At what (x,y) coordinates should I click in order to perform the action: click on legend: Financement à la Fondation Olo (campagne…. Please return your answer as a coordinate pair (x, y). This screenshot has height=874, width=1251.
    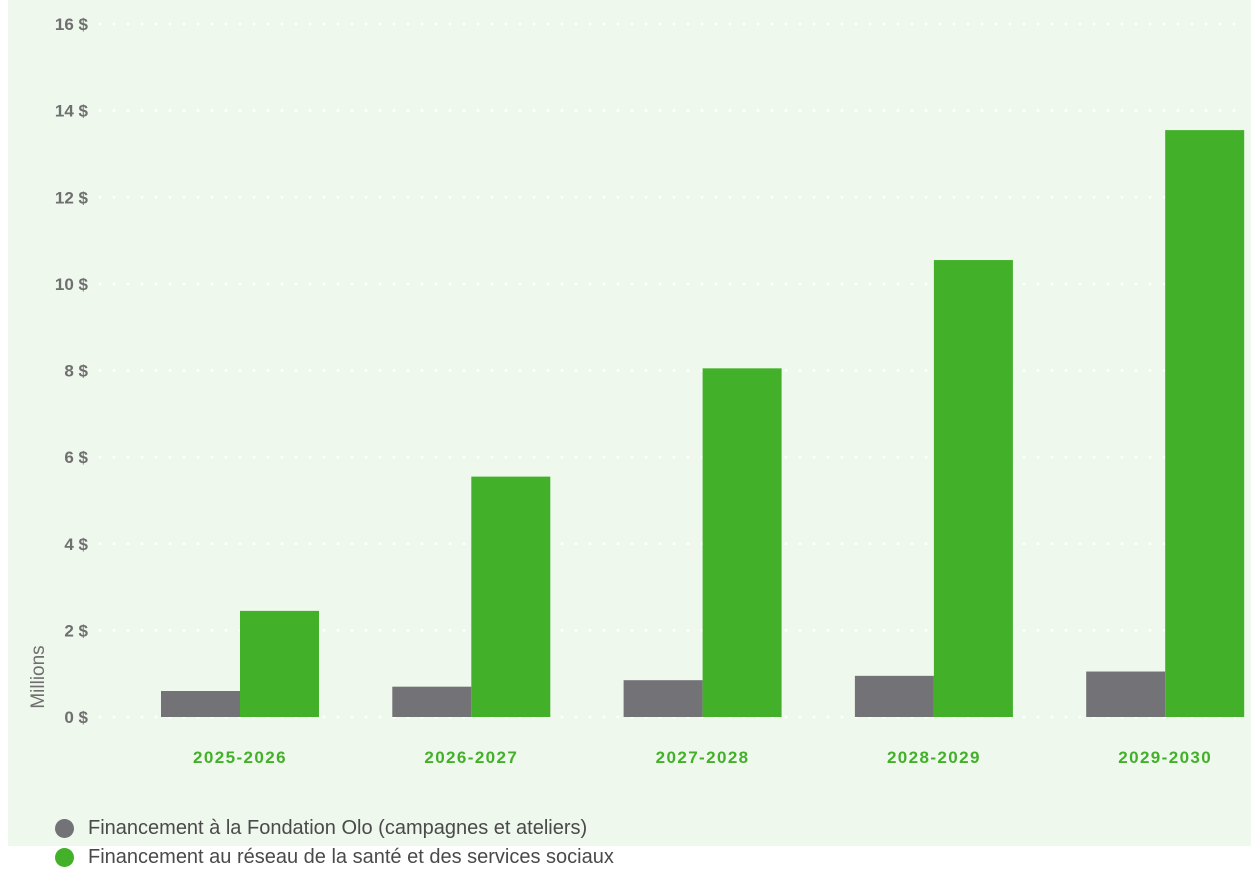
    Looking at the image, I should click on (334, 843).